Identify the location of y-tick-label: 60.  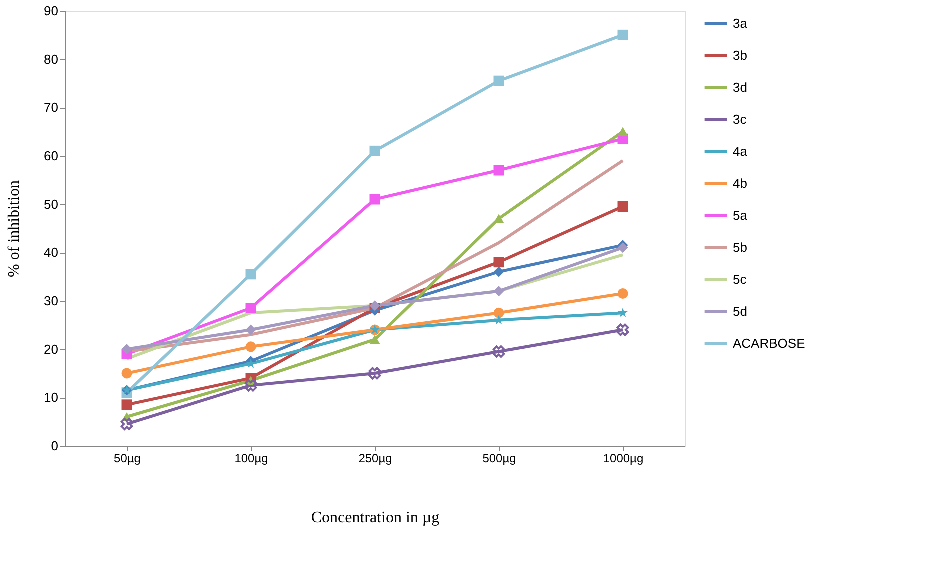
(51, 156).